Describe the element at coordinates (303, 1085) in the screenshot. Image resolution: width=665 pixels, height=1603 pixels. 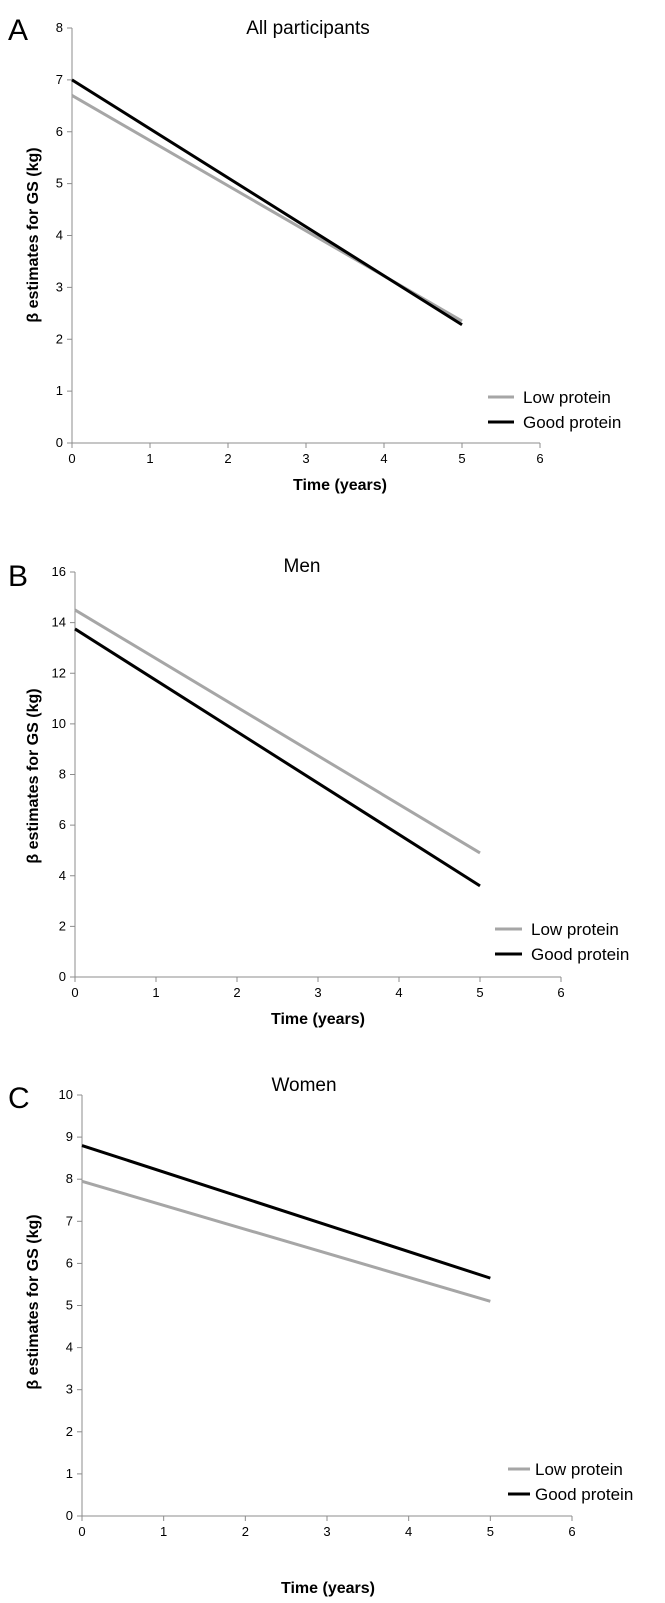
I see `chart-title: Women` at that location.